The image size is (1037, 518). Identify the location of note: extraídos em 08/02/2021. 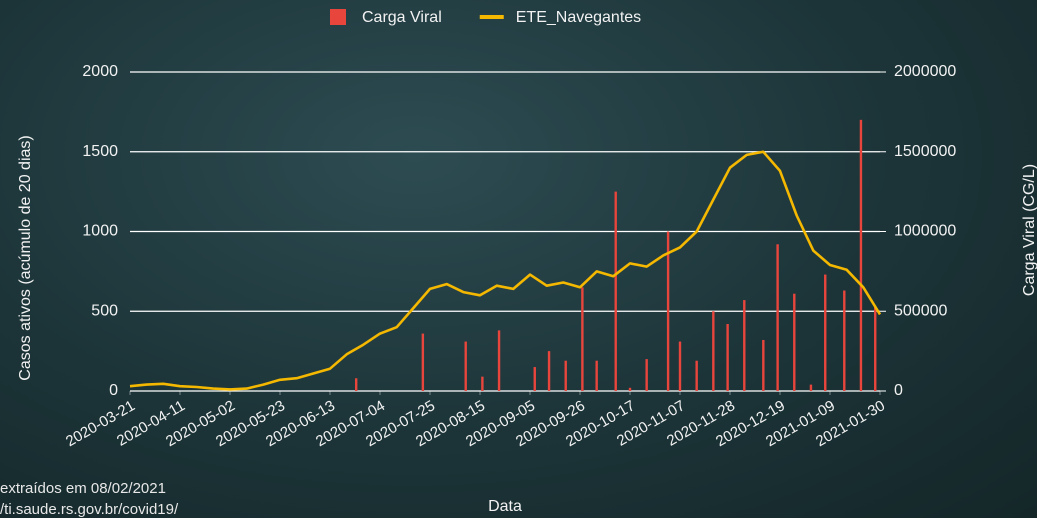
(83, 488).